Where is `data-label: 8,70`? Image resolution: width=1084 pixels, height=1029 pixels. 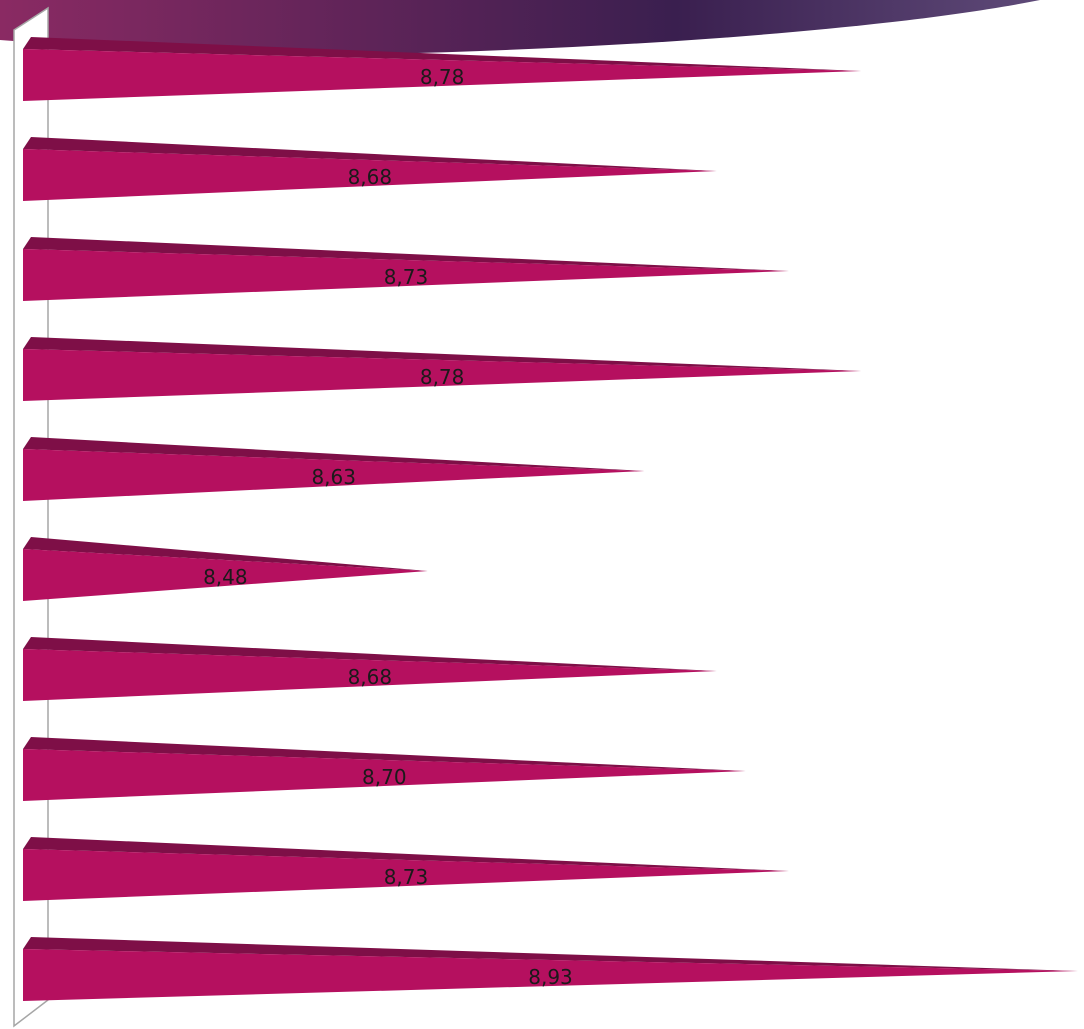
data-label: 8,70 is located at coordinates (384, 777).